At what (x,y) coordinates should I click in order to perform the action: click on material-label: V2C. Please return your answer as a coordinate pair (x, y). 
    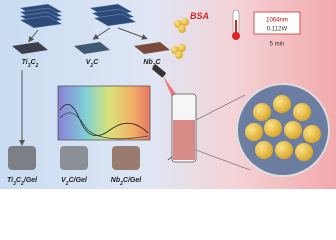
    Looking at the image, I should click on (92, 64).